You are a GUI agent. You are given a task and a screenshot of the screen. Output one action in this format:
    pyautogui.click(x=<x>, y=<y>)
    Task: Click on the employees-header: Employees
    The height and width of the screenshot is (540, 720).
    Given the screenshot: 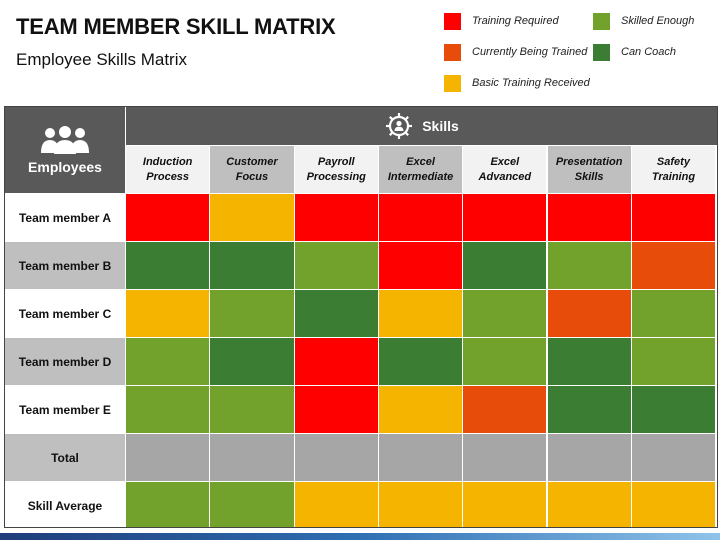 What is the action you would take?
    pyautogui.click(x=65, y=150)
    